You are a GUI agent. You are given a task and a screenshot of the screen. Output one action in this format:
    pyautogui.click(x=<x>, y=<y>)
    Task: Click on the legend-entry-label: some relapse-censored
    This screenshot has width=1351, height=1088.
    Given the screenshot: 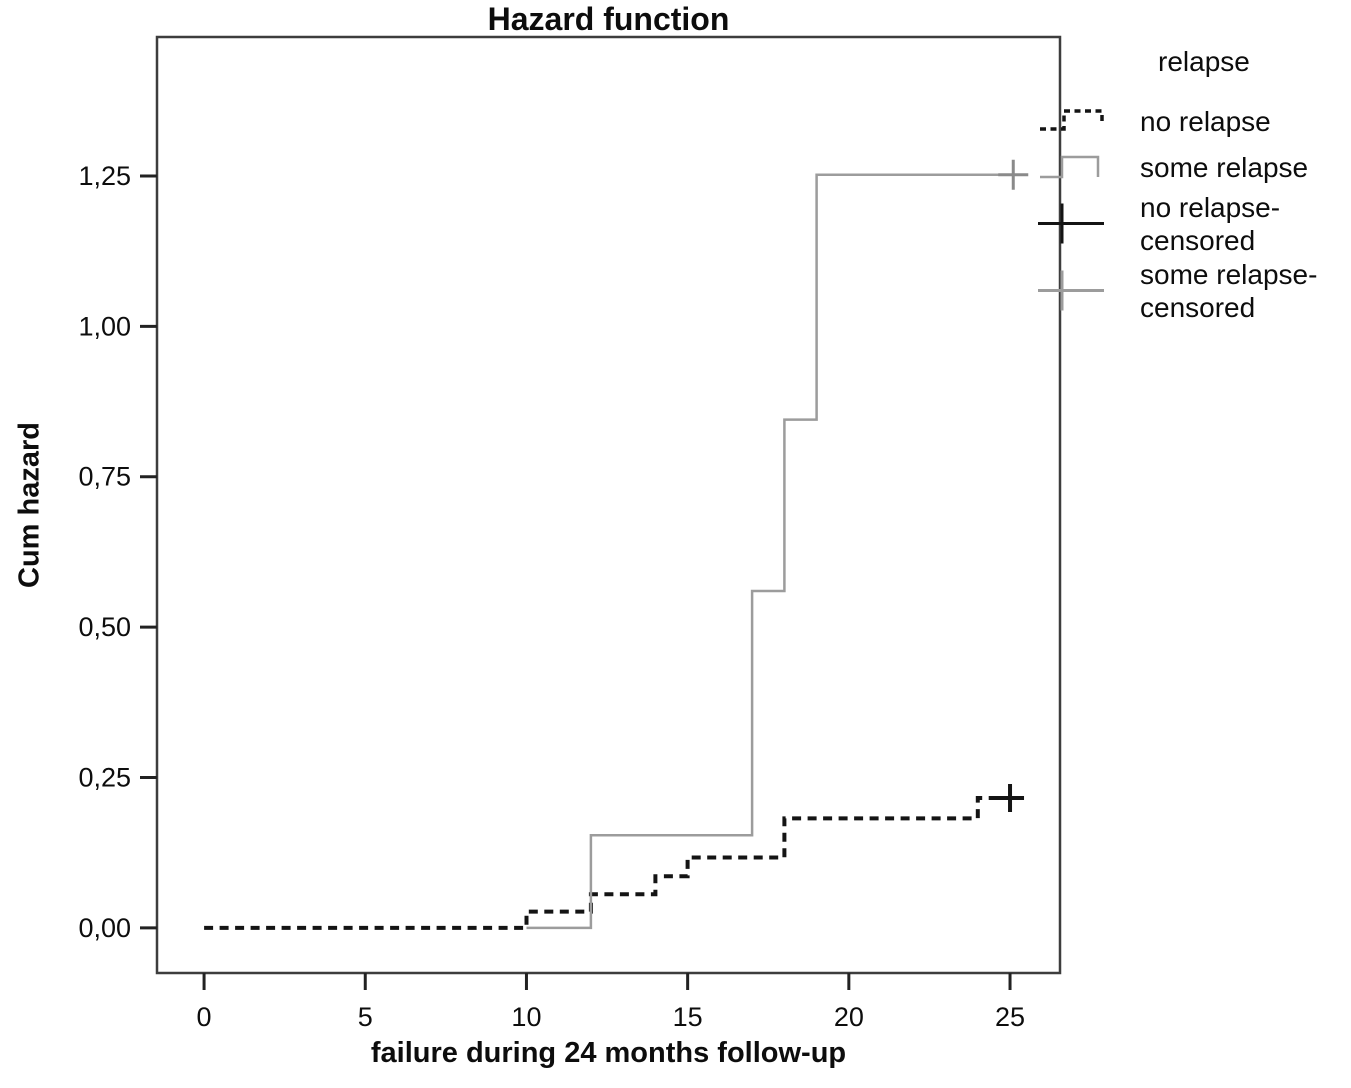 What is the action you would take?
    pyautogui.click(x=1229, y=290)
    